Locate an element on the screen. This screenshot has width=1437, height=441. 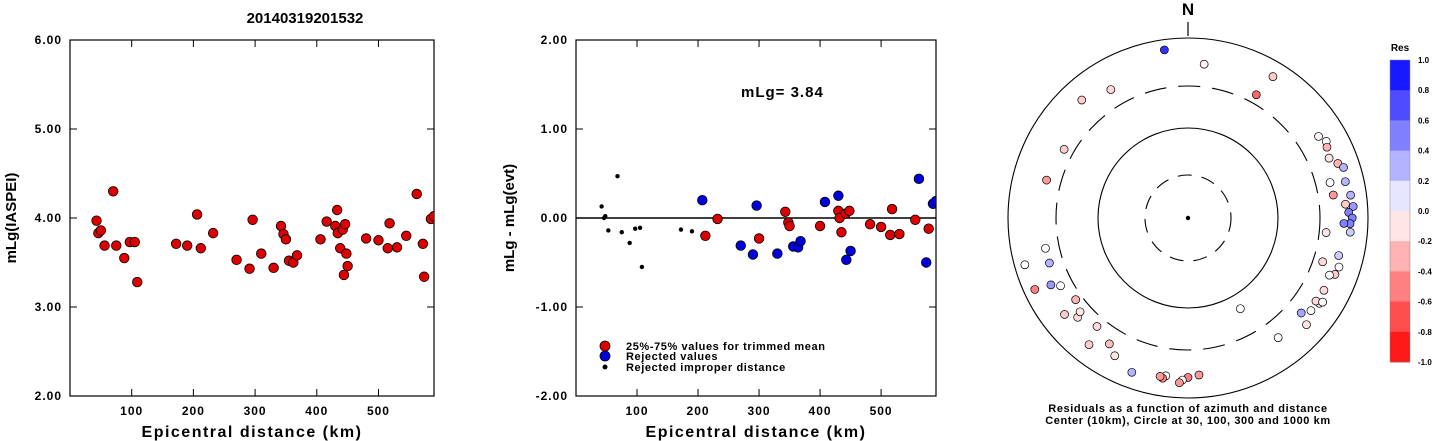
plot2-xtick-label: 400 is located at coordinates (820, 411).